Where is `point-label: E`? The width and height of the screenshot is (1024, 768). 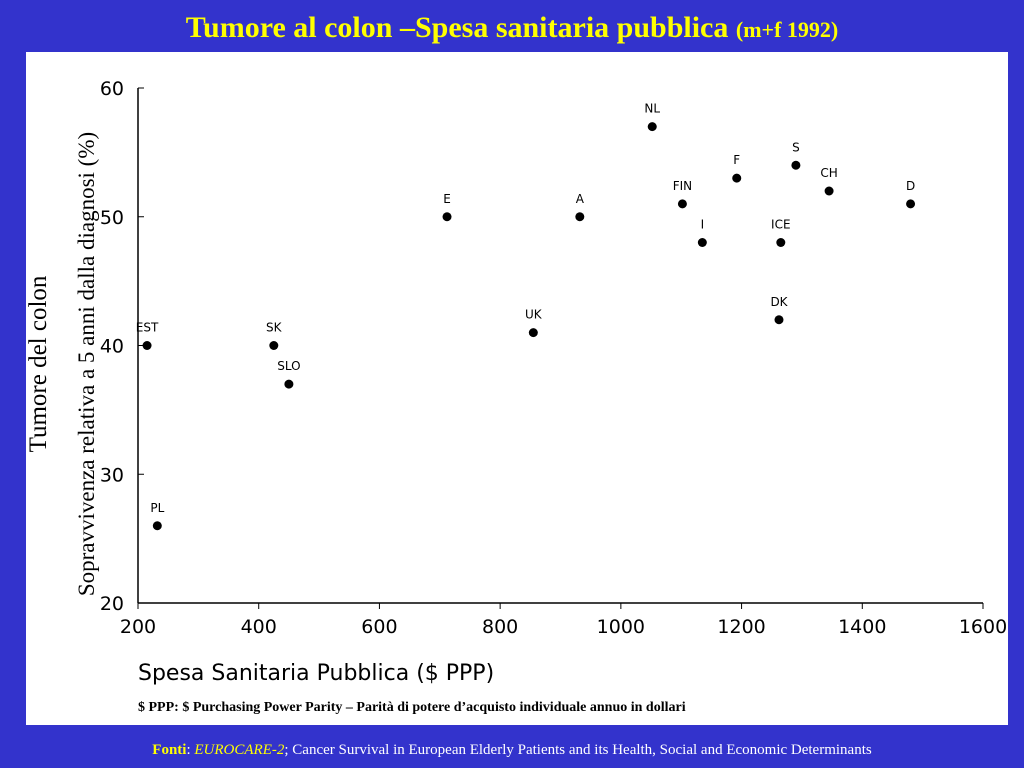
point-label: E is located at coordinates (447, 199).